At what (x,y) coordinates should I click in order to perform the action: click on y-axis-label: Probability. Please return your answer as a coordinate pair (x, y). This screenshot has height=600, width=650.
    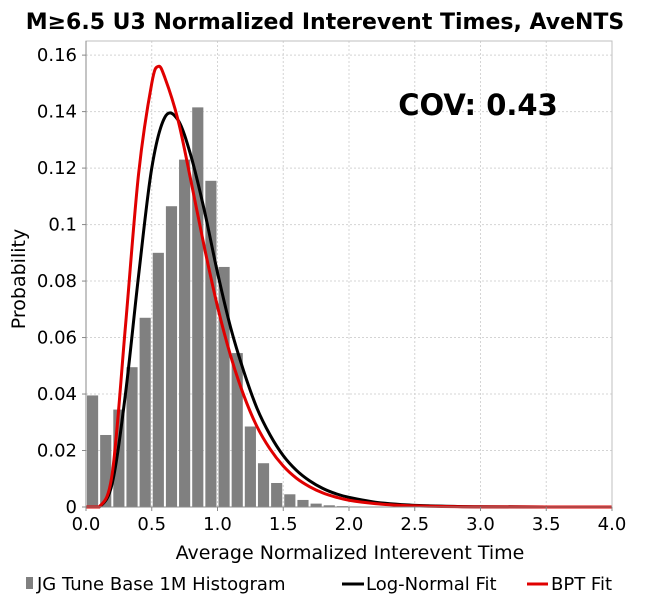
    Looking at the image, I should click on (19, 279).